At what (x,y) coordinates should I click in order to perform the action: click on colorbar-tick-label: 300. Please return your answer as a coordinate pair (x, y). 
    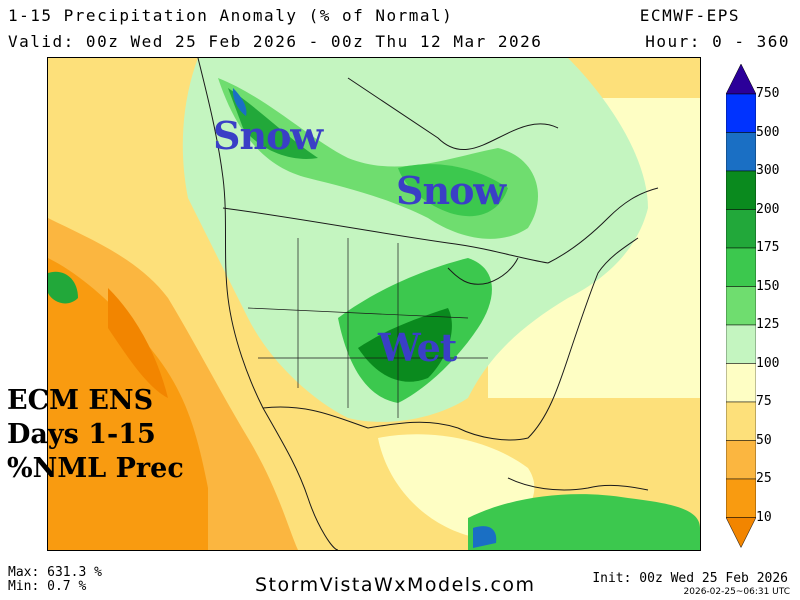
    Looking at the image, I should click on (768, 170).